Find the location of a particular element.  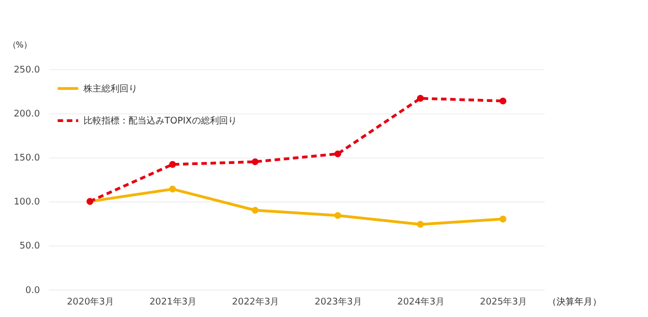

x-tick-label: 2023年3月 is located at coordinates (338, 302).